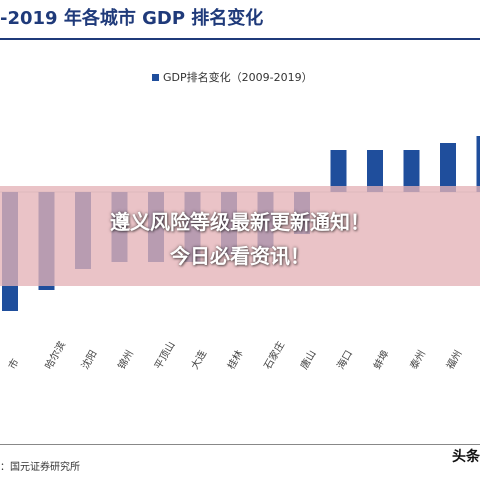  Describe the element at coordinates (380, 360) in the screenshot. I see `x-tick-label: 蚌埠` at that location.